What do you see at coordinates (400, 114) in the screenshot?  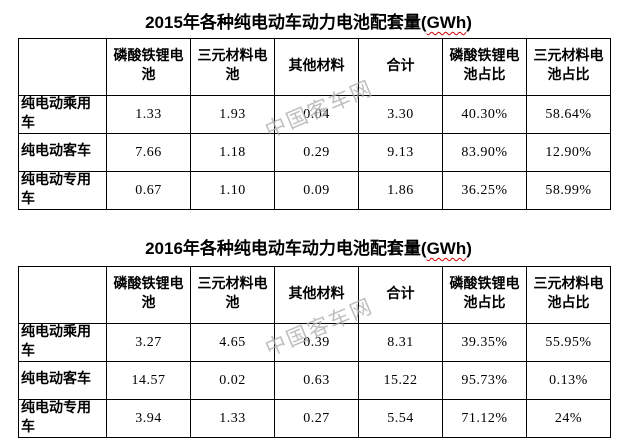 I see `cell-value: 3.30` at bounding box center [400, 114].